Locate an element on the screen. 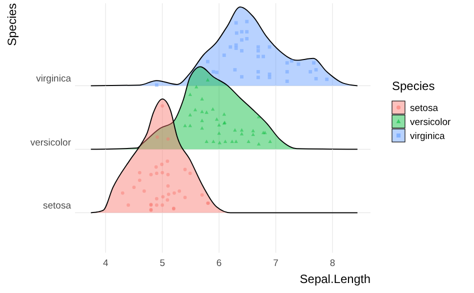 This screenshot has width=474, height=293. y-axis-title: setosa is located at coordinates (57, 206).